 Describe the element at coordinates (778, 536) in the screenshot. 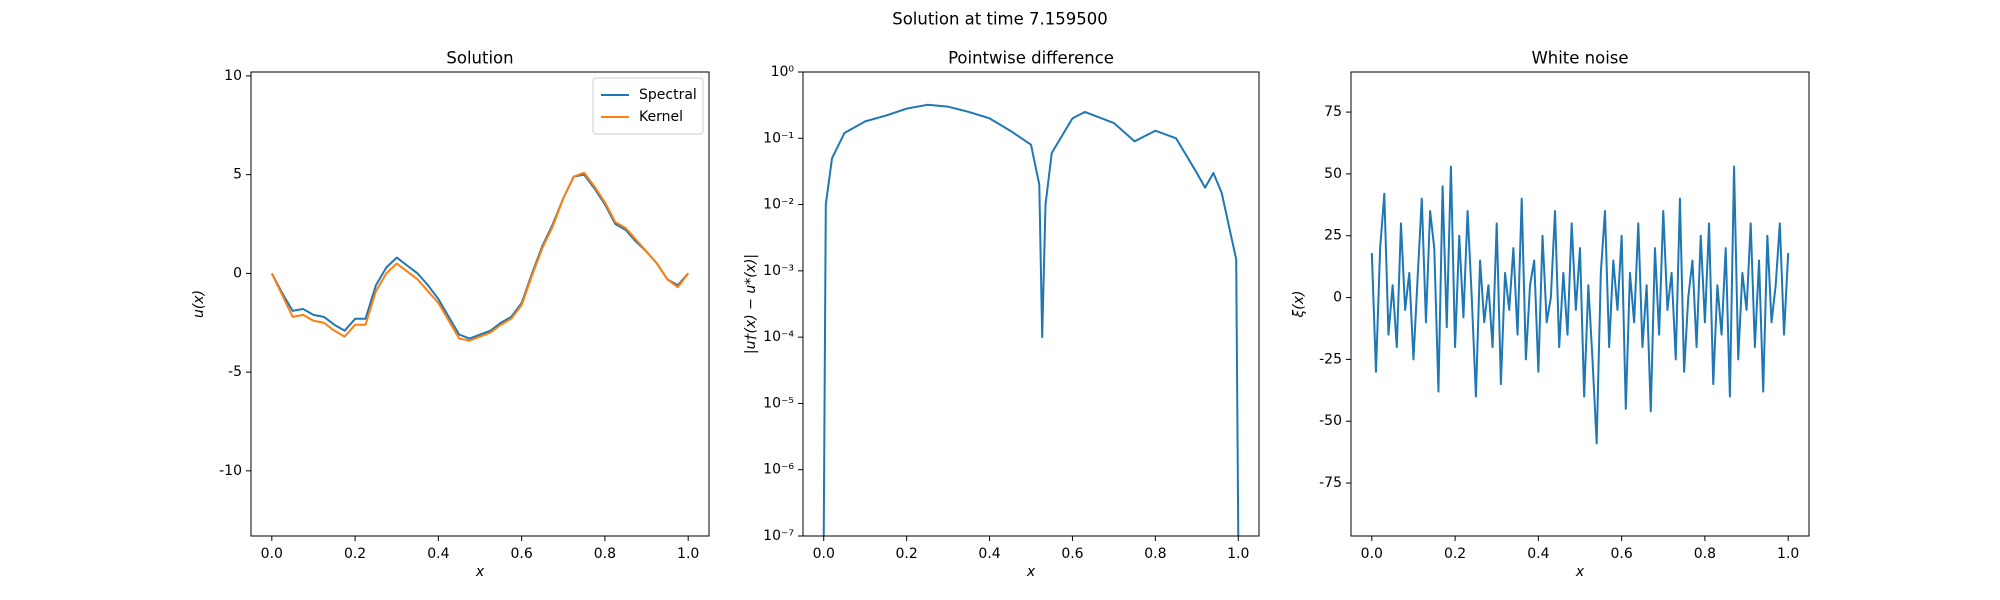

I see `y-tick-label: 10⁻⁷` at that location.